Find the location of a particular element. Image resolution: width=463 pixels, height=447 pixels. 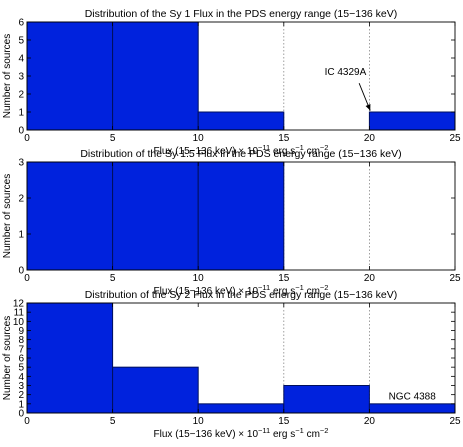

y-tick-label: 12 is located at coordinates (19, 304).